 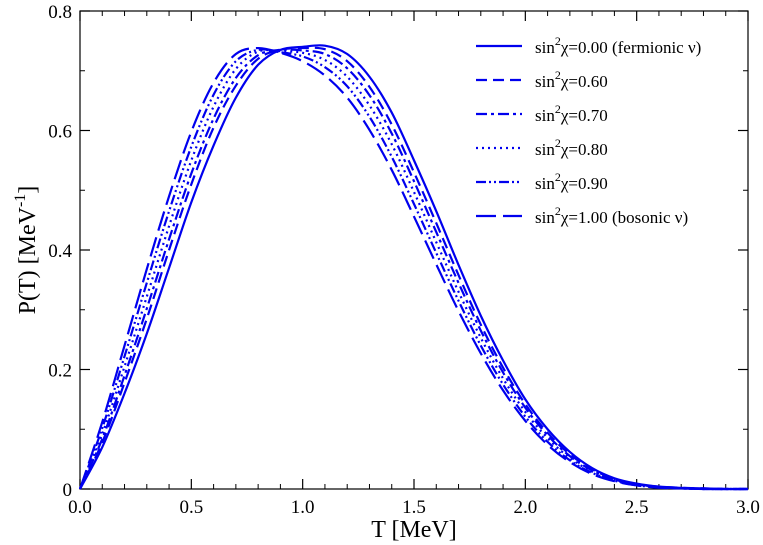 What do you see at coordinates (303, 507) in the screenshot?
I see `x-tick-label: 1.0` at bounding box center [303, 507].